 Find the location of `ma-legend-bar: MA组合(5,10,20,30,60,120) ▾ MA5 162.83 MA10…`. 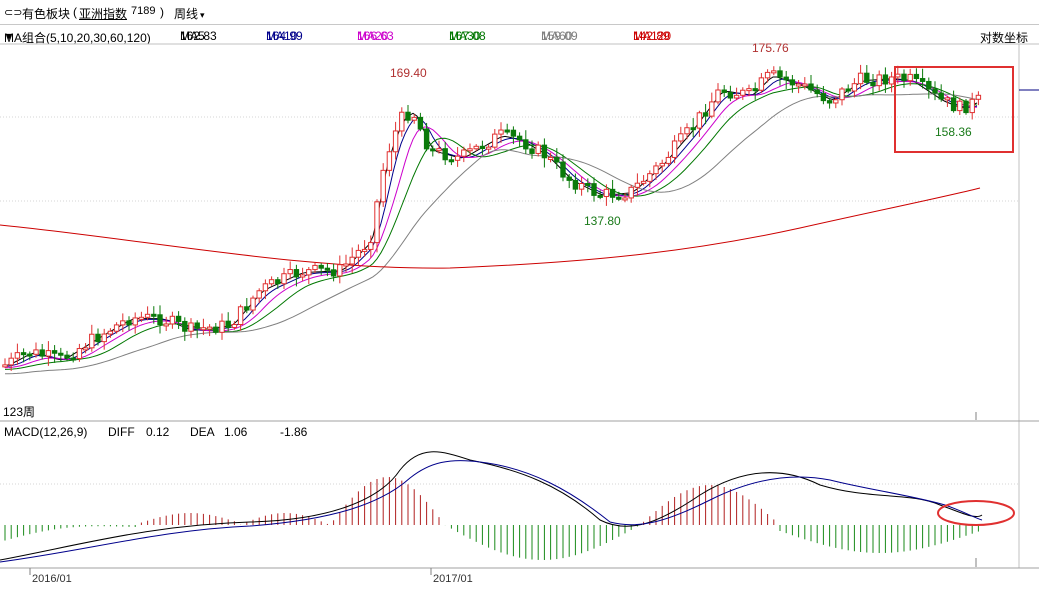

ma-legend-bar: MA组合(5,10,20,30,60,120) ▾ MA5 162.83 MA10… is located at coordinates (516, 37).